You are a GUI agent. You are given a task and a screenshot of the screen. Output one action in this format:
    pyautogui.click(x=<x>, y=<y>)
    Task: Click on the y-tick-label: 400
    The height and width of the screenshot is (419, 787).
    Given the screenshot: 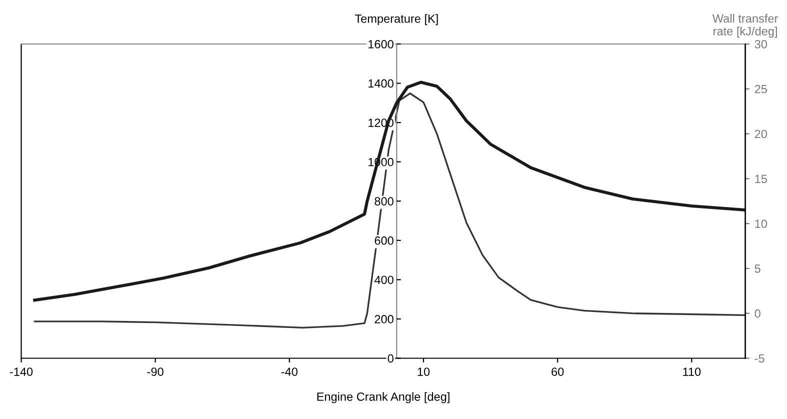 What is the action you would take?
    pyautogui.click(x=384, y=280)
    